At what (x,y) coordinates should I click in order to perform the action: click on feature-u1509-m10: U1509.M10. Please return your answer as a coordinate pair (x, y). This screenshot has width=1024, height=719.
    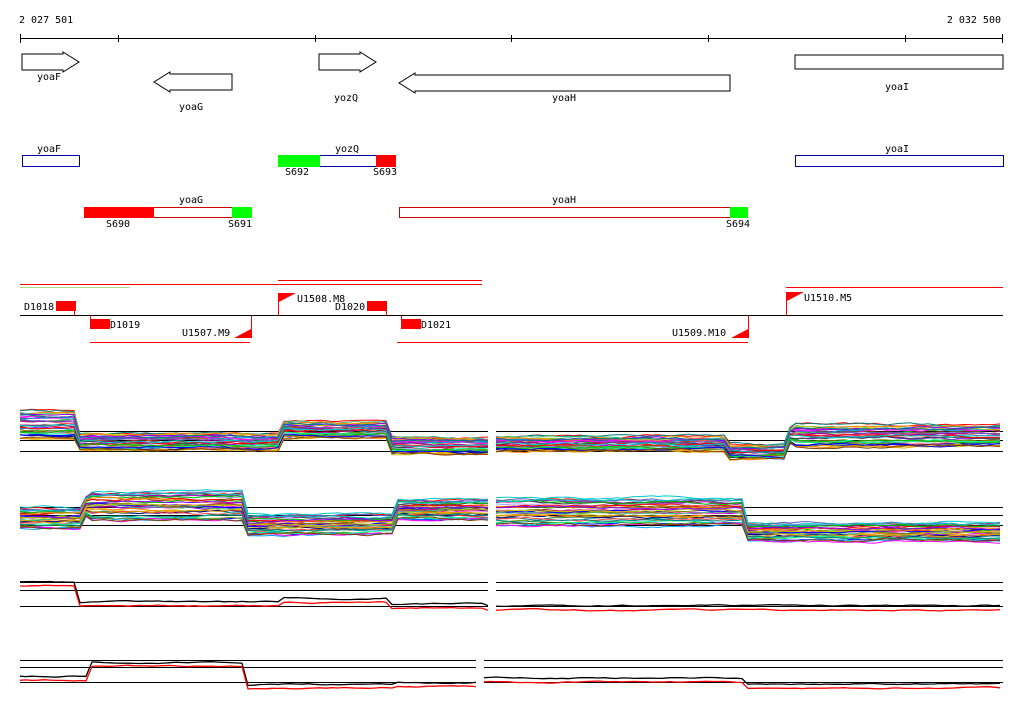
    Looking at the image, I should click on (710, 327).